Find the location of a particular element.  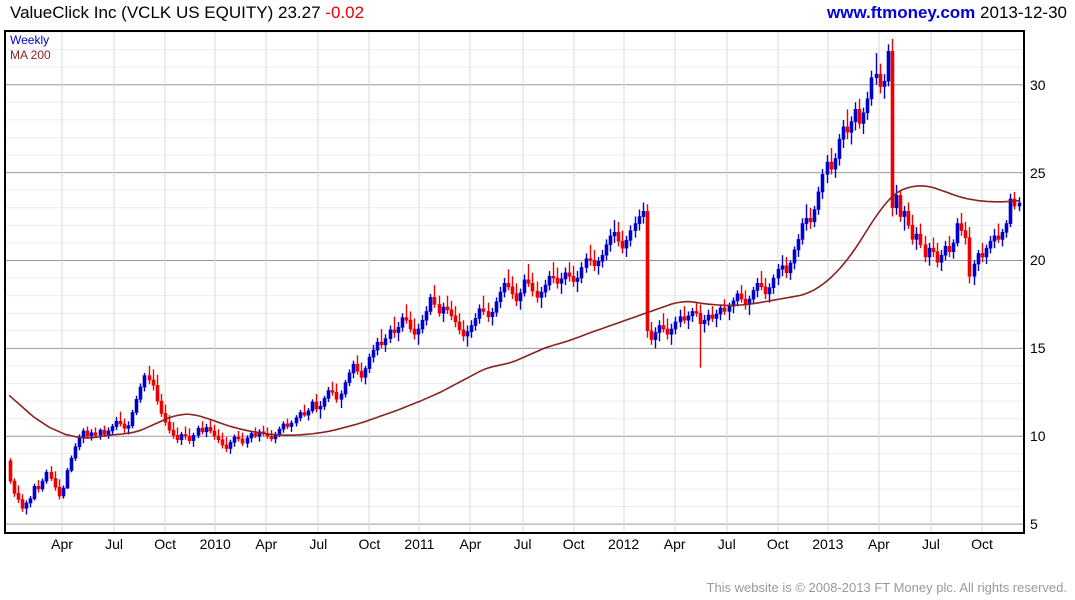

site-link: www.ftmoney.com is located at coordinates (901, 12).